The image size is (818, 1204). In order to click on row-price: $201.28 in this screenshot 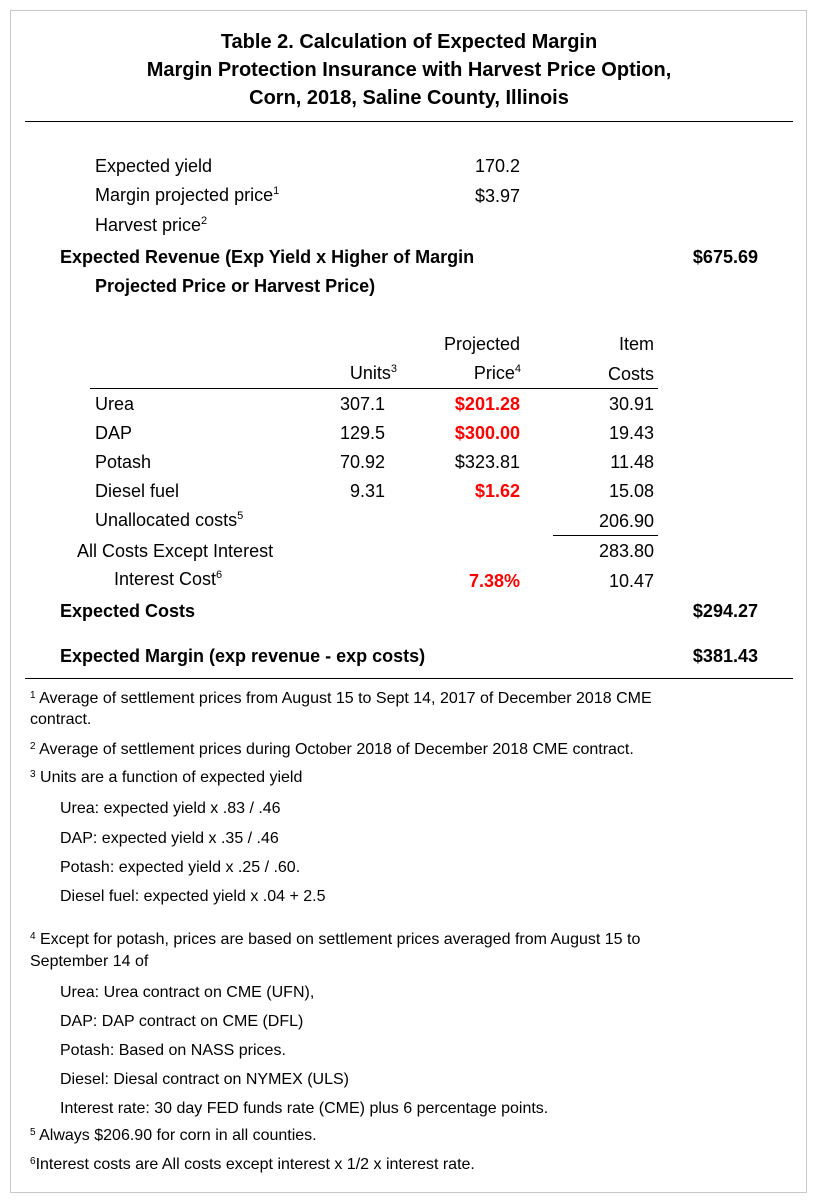, I will do `click(487, 404)`.